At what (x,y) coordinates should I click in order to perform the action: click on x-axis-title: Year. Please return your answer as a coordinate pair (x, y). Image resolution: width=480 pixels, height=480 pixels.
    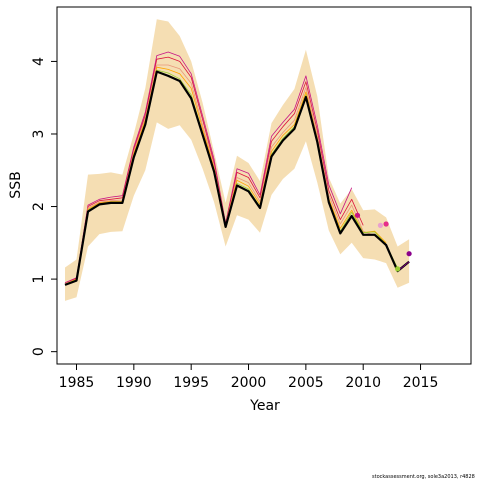
    Looking at the image, I should click on (264, 406).